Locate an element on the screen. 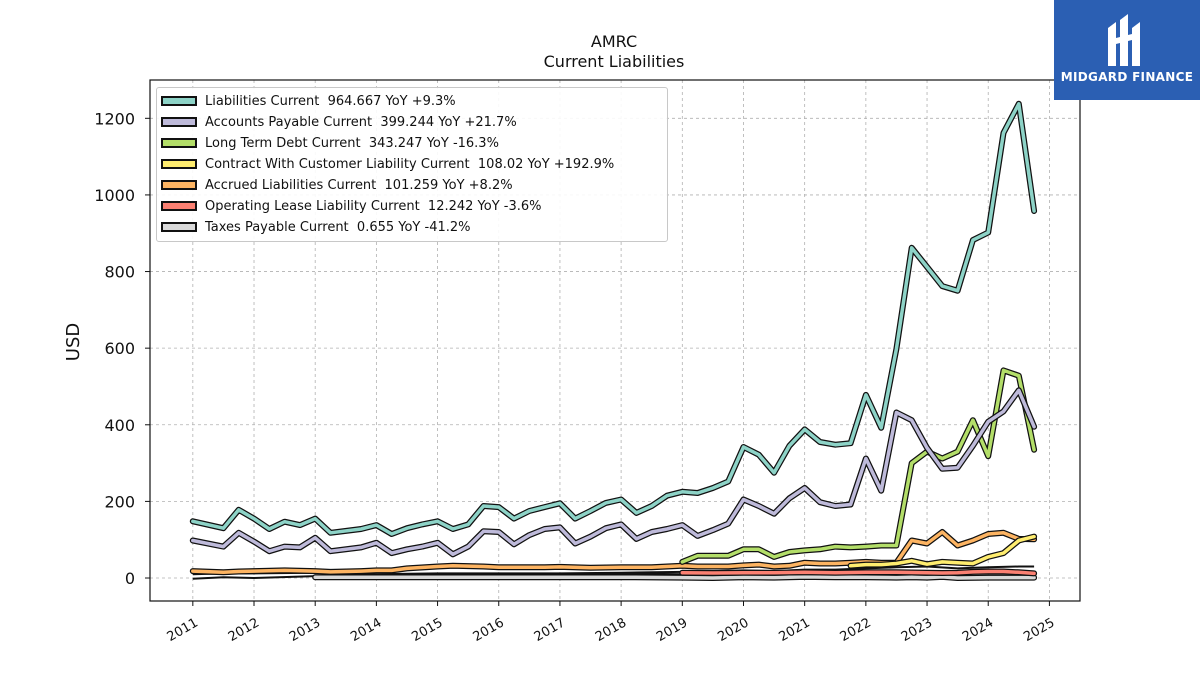 Image resolution: width=1200 pixels, height=675 pixels. x-tick-label: 2019 is located at coordinates (672, 630).